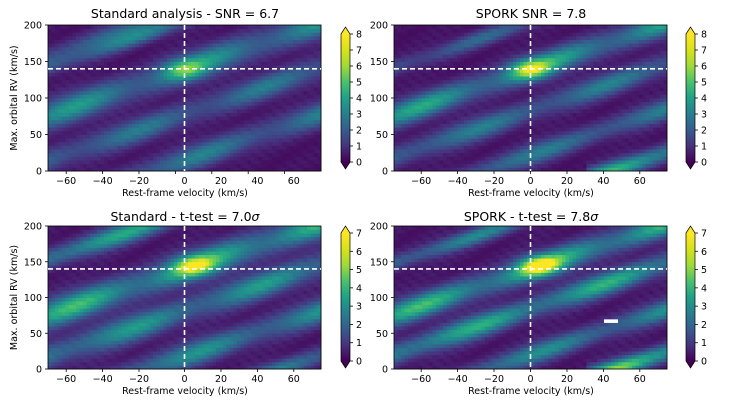 The width and height of the screenshot is (748, 409). What do you see at coordinates (33, 99) in the screenshot?
I see `y-tick-label: 100` at bounding box center [33, 99].